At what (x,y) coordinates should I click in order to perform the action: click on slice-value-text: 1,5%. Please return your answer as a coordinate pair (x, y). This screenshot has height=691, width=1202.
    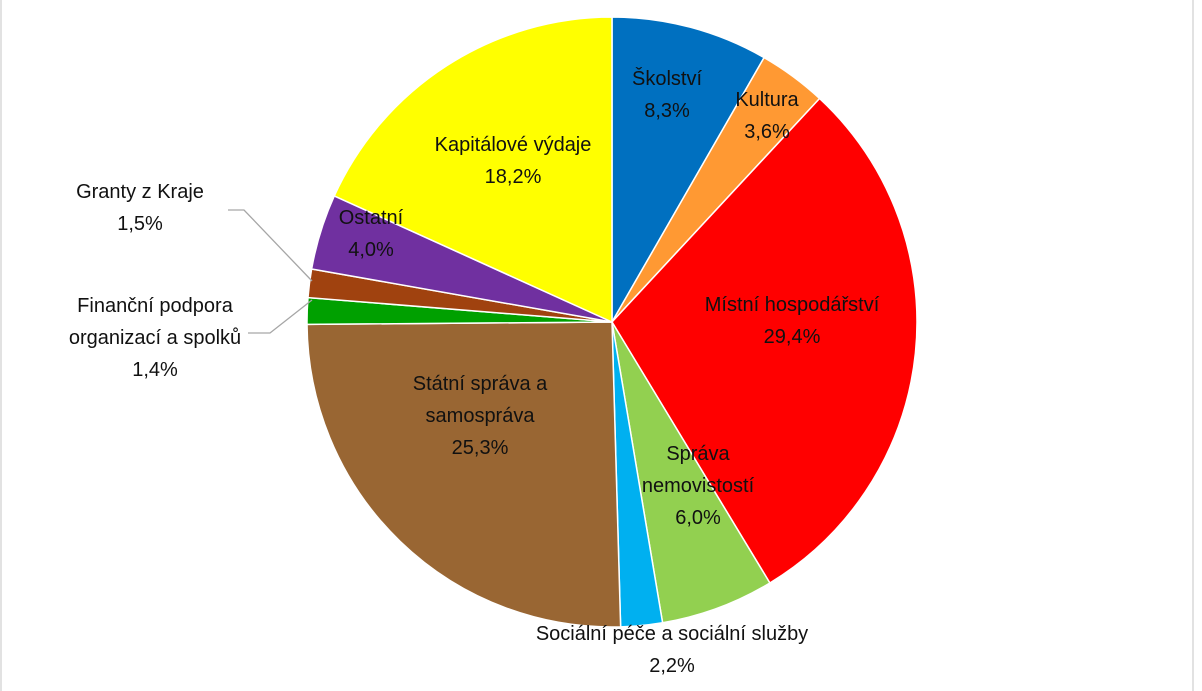
    Looking at the image, I should click on (140, 224).